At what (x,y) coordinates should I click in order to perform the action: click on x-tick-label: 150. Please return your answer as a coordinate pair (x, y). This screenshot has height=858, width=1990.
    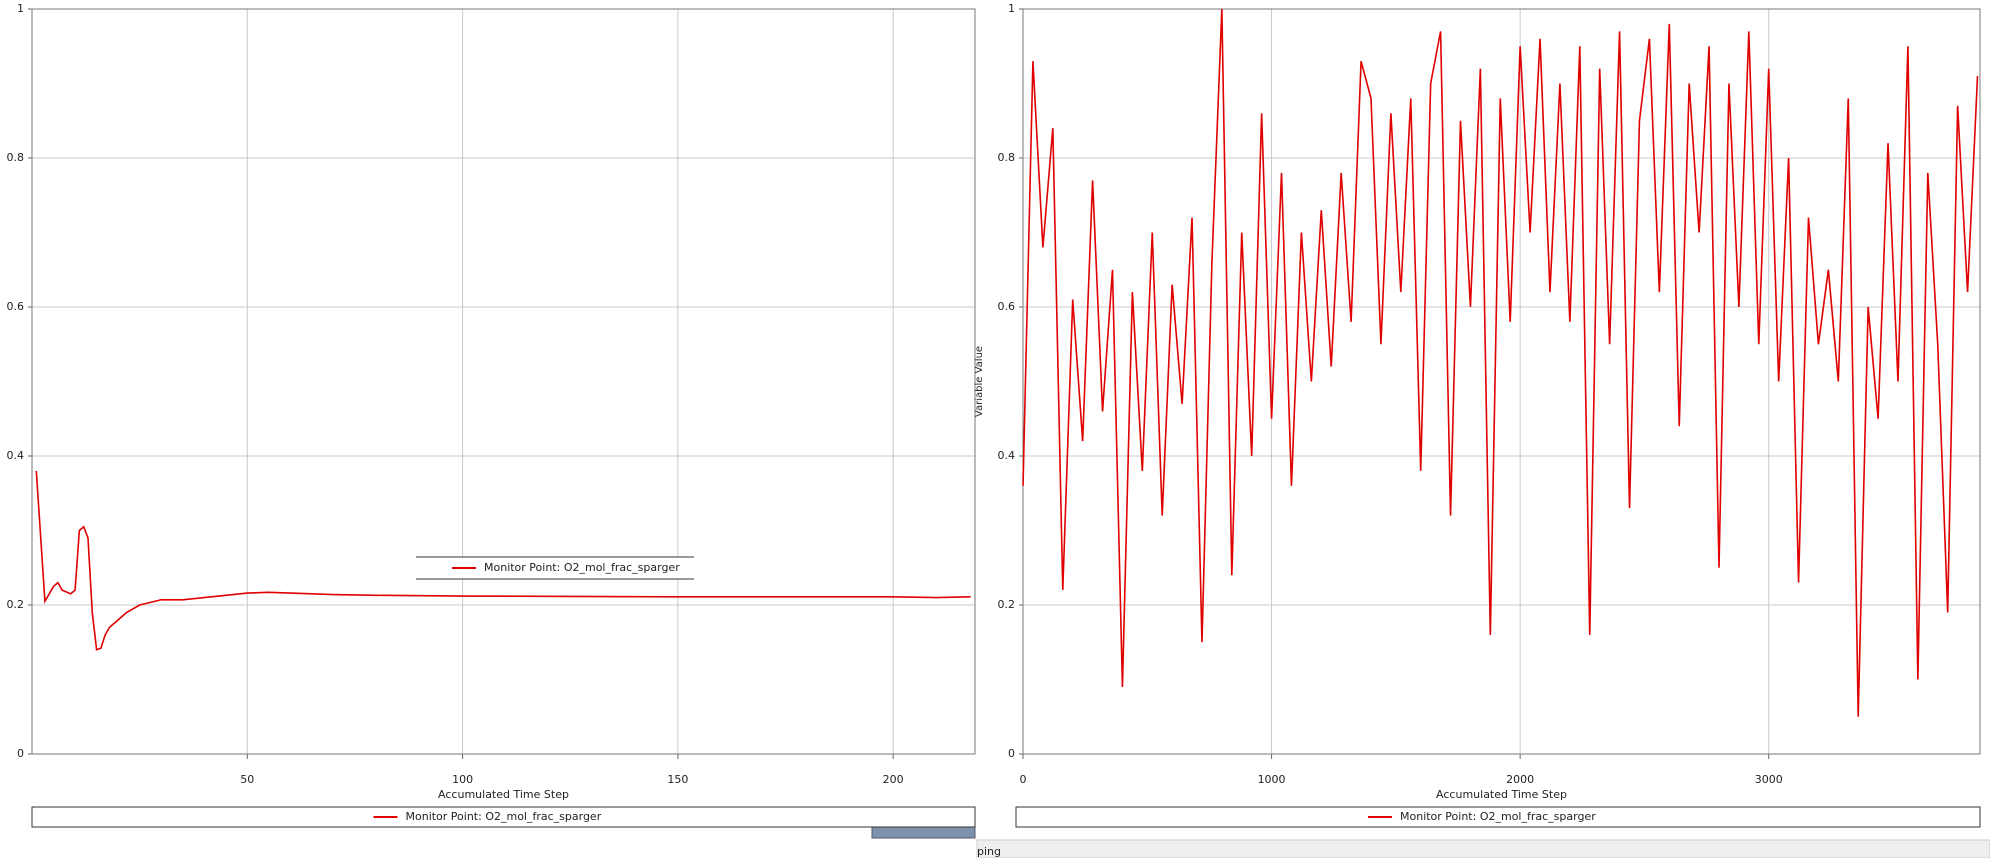
    Looking at the image, I should click on (677, 779).